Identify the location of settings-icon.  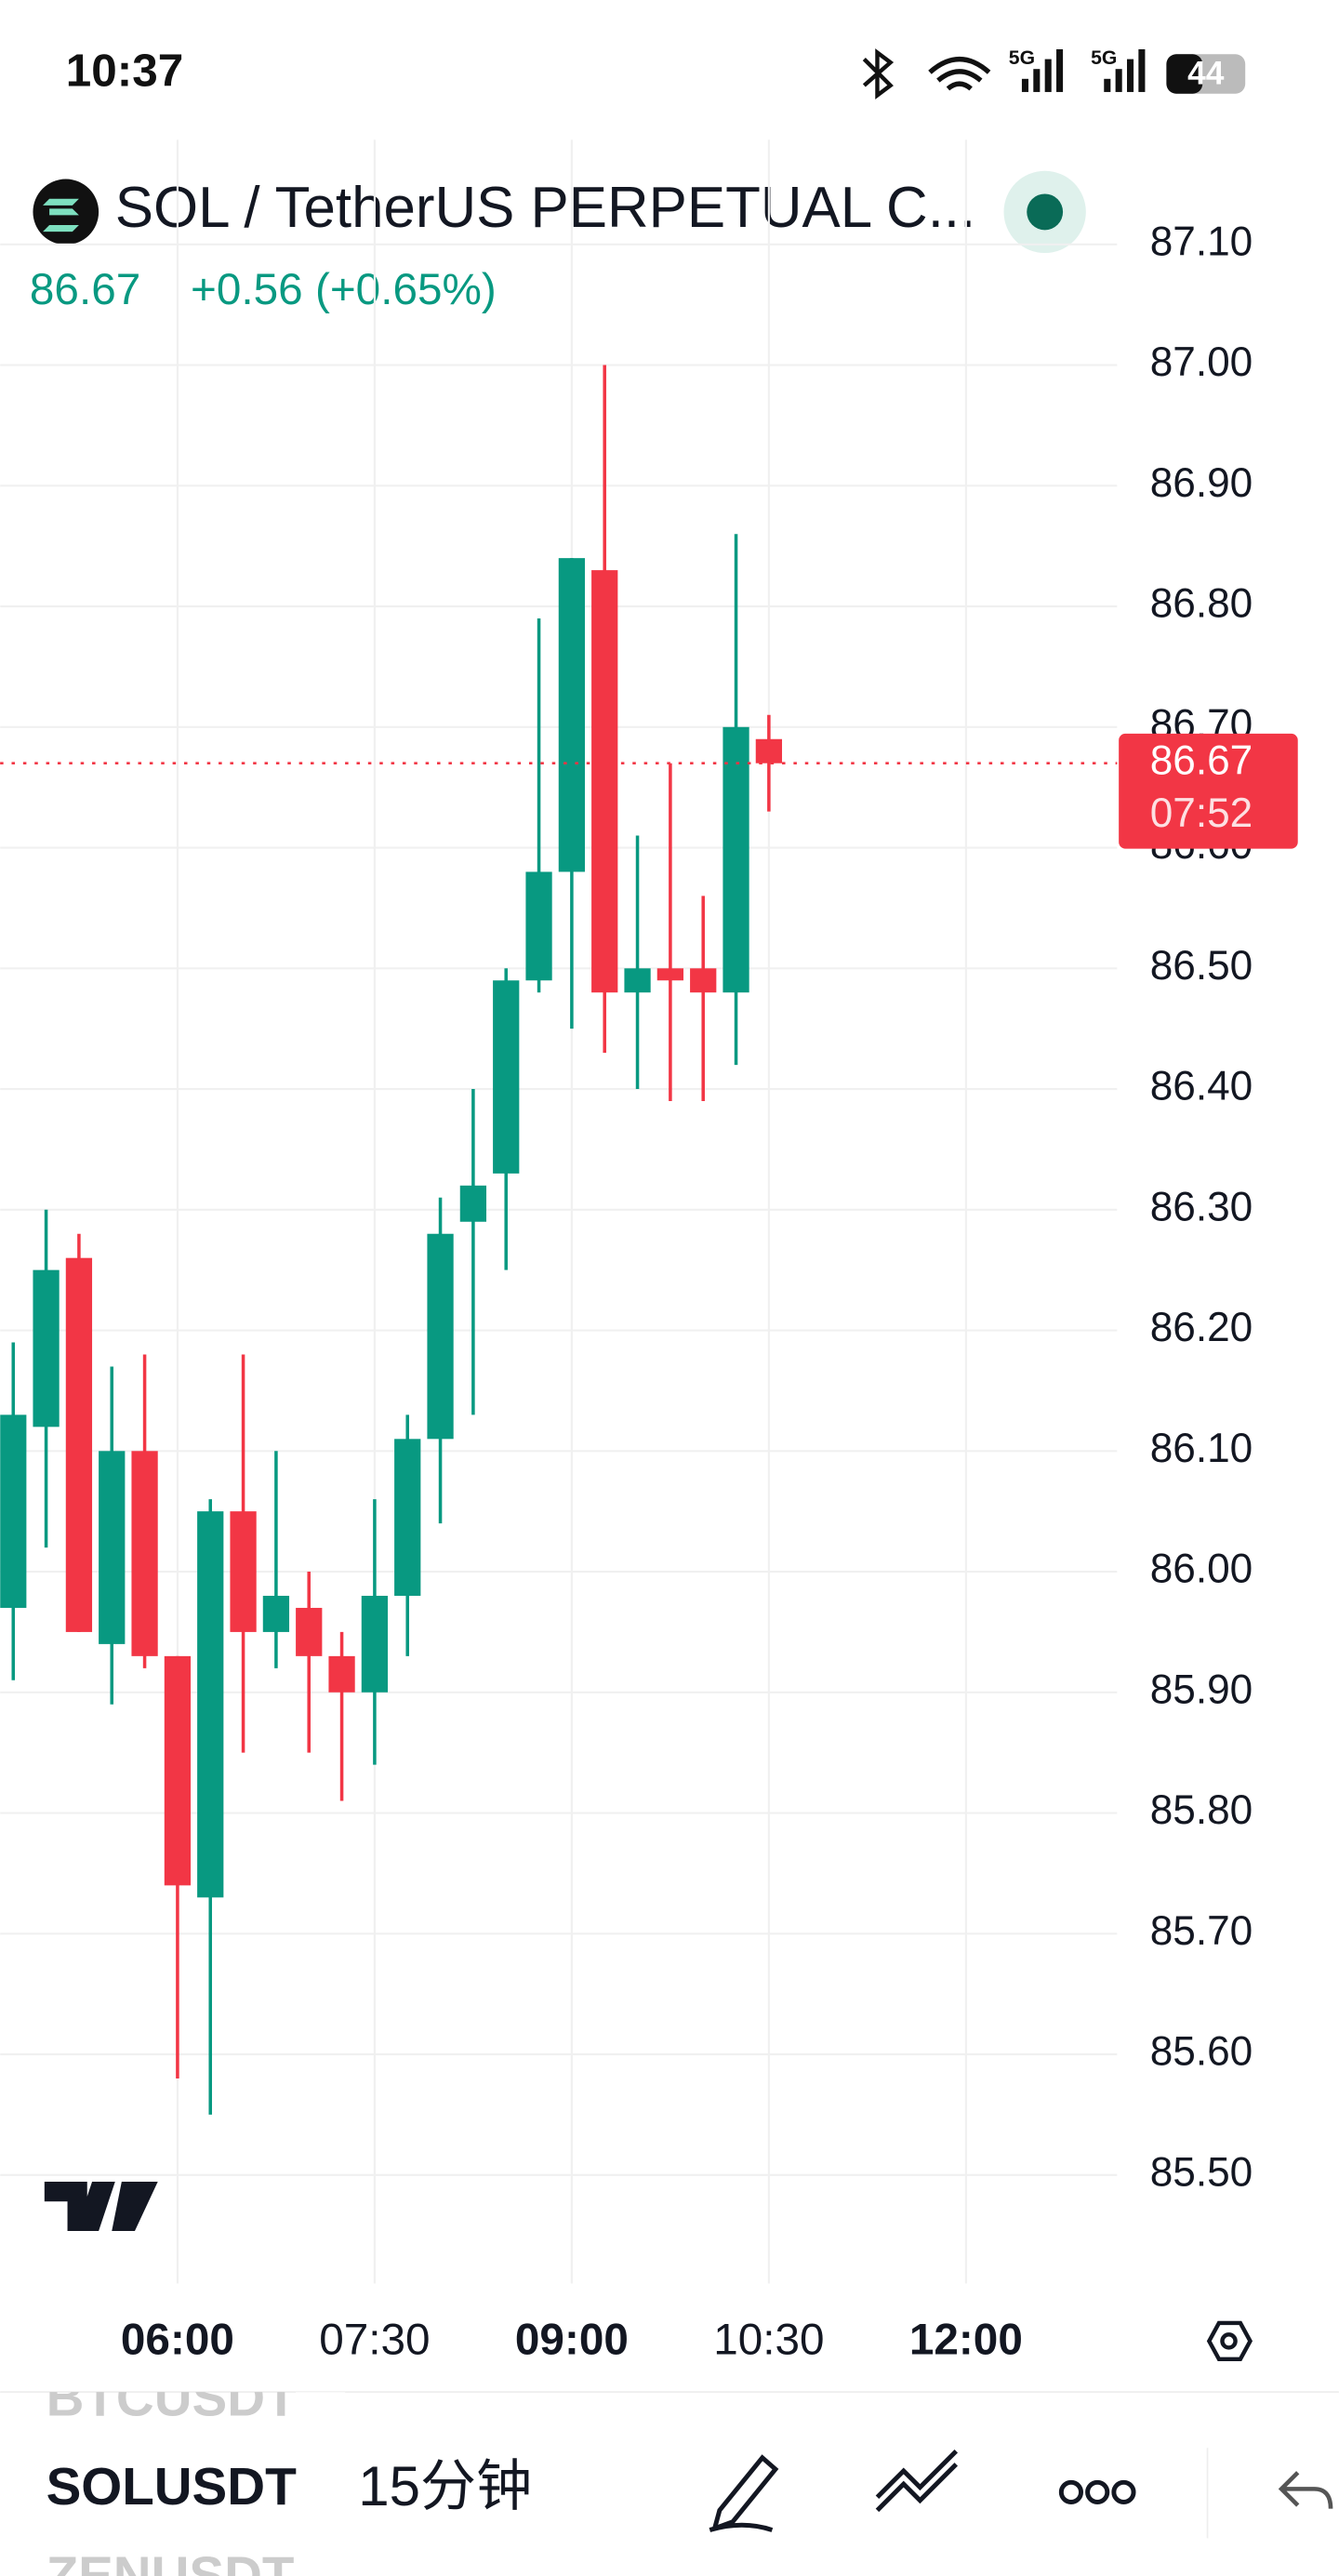
(1229, 2341).